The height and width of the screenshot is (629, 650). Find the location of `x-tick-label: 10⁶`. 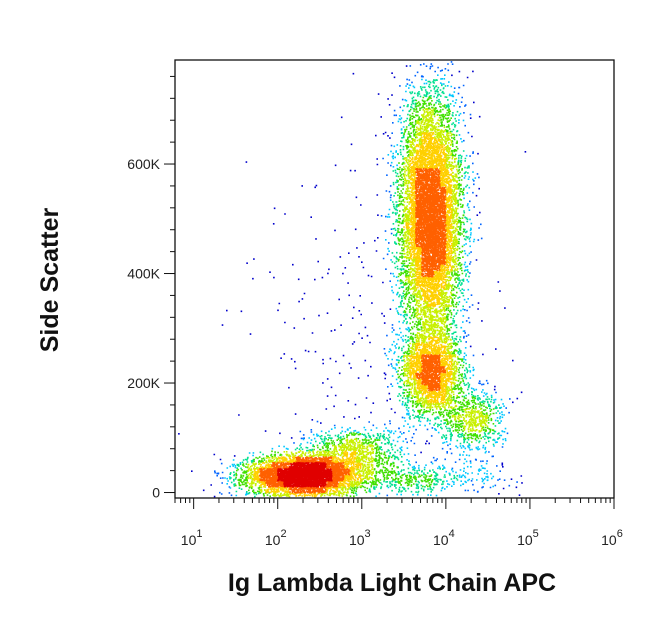

x-tick-label: 10⁶ is located at coordinates (612, 538).